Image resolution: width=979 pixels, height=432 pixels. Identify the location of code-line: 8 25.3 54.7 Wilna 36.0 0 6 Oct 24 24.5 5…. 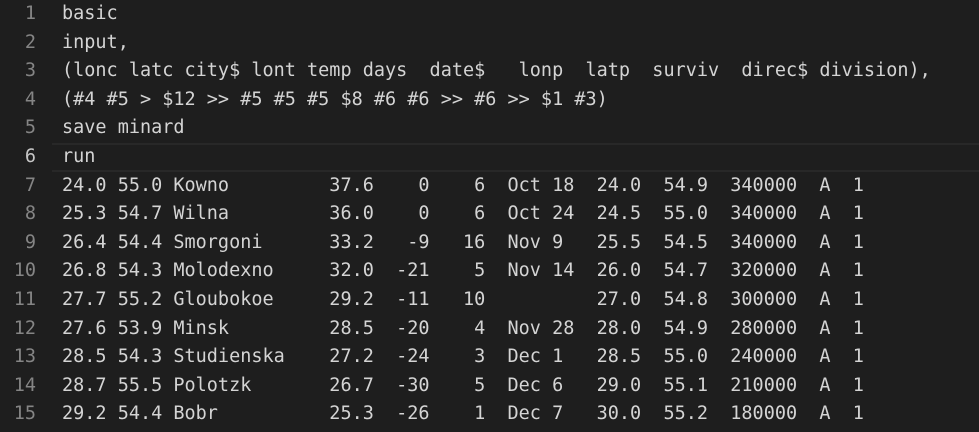
(489, 214).